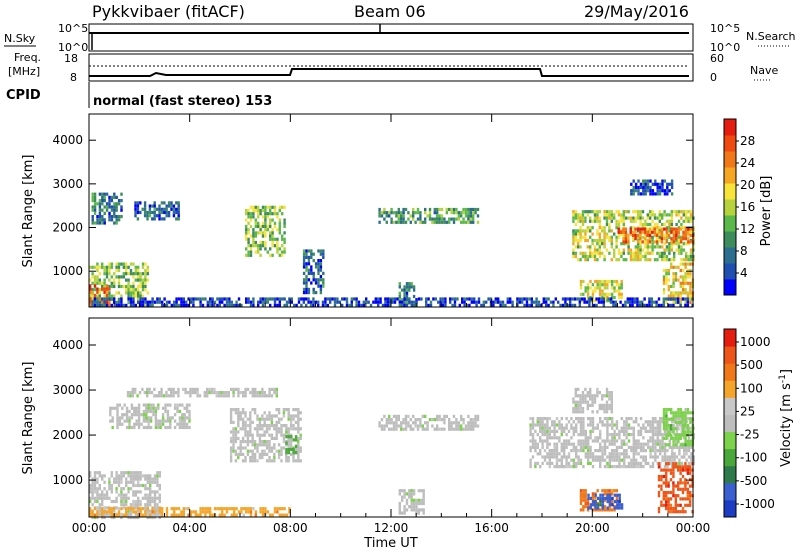 Image resolution: width=800 pixels, height=554 pixels. Describe the element at coordinates (750, 435) in the screenshot. I see `colorbar-tick-label: -25` at that location.